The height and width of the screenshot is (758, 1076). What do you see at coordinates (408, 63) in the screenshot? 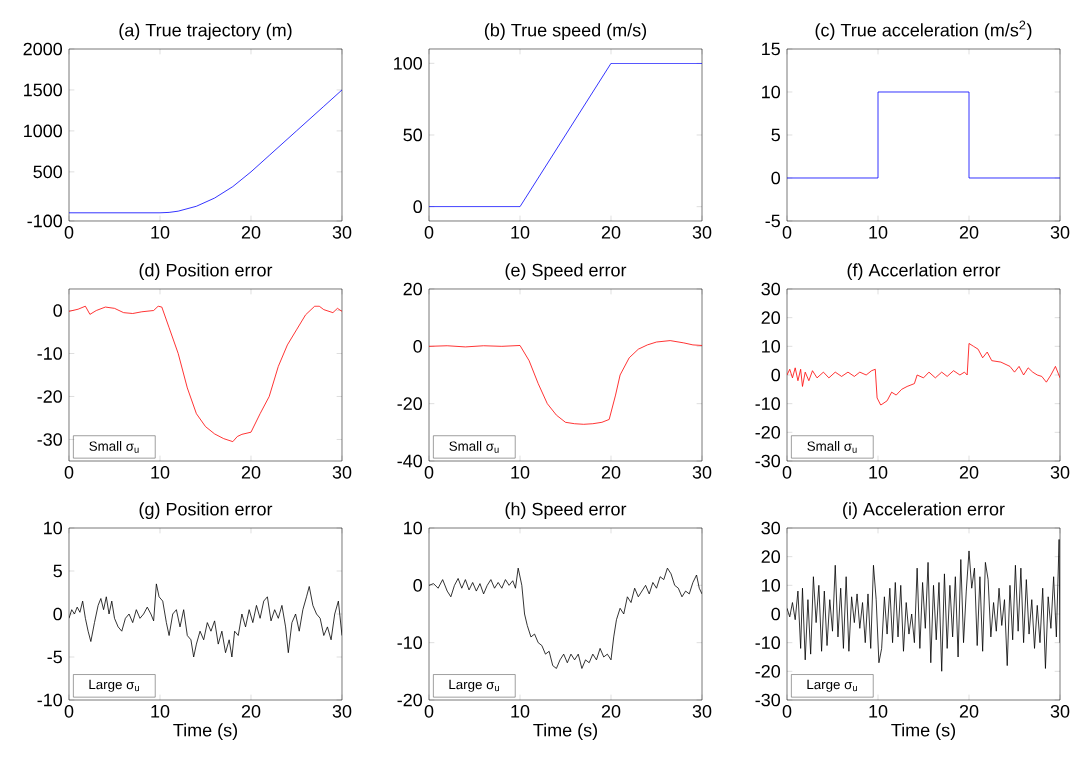
I see `y-tick-label: 100` at bounding box center [408, 63].